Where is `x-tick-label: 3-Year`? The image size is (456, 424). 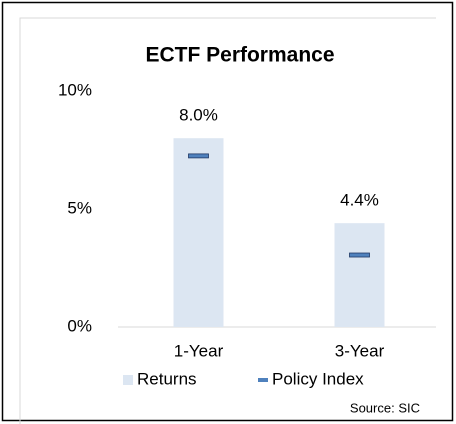 x-tick-label: 3-Year is located at coordinates (360, 350).